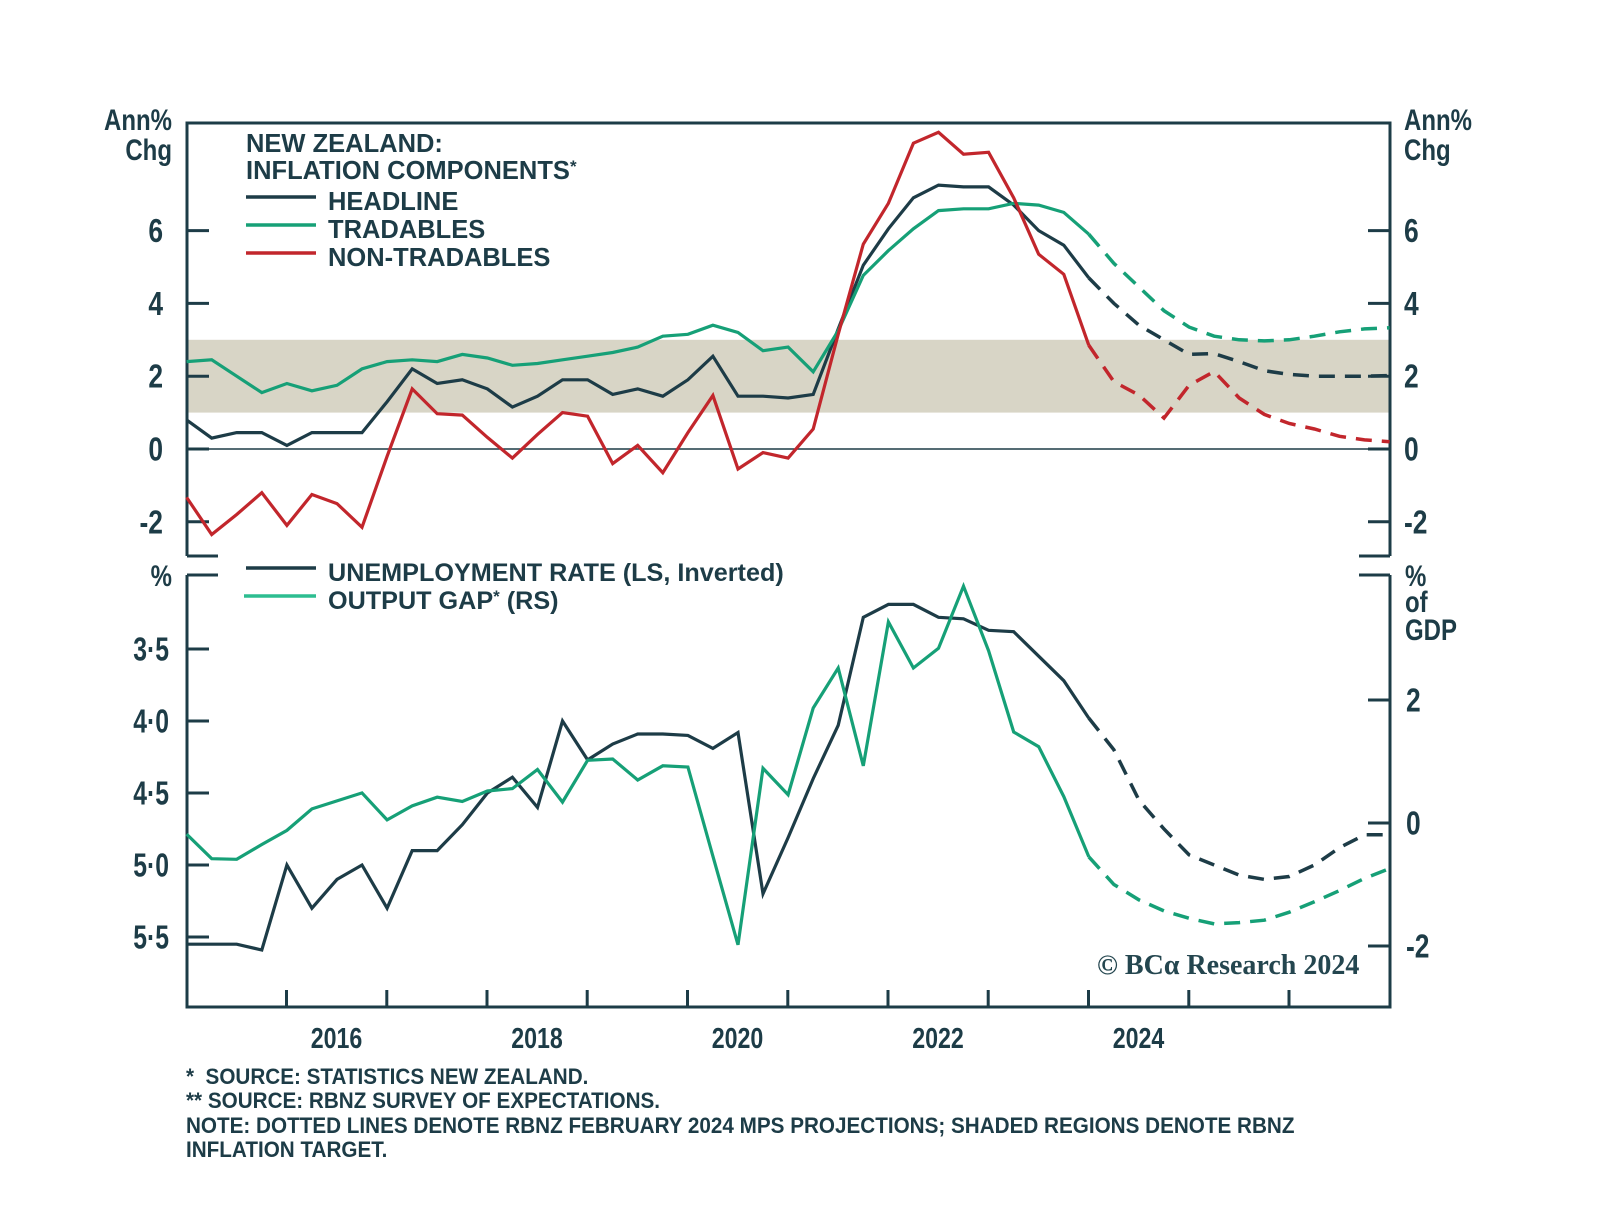 This screenshot has height=1218, width=1600. Describe the element at coordinates (151, 866) in the screenshot. I see `svg-text: 5·0` at that location.